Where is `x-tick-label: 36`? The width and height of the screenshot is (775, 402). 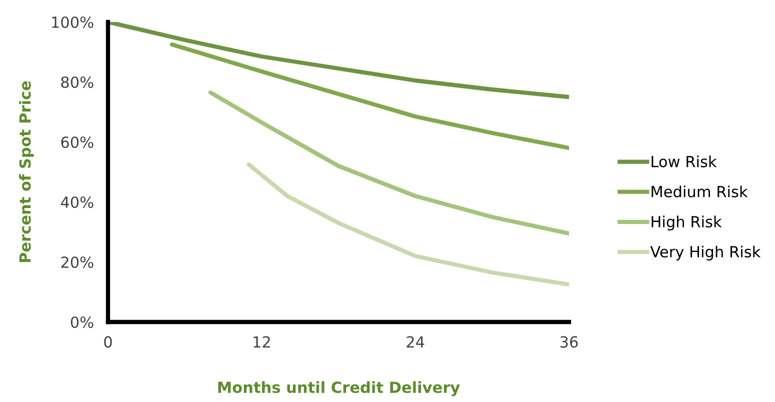
x-tick-label: 36 is located at coordinates (569, 342).